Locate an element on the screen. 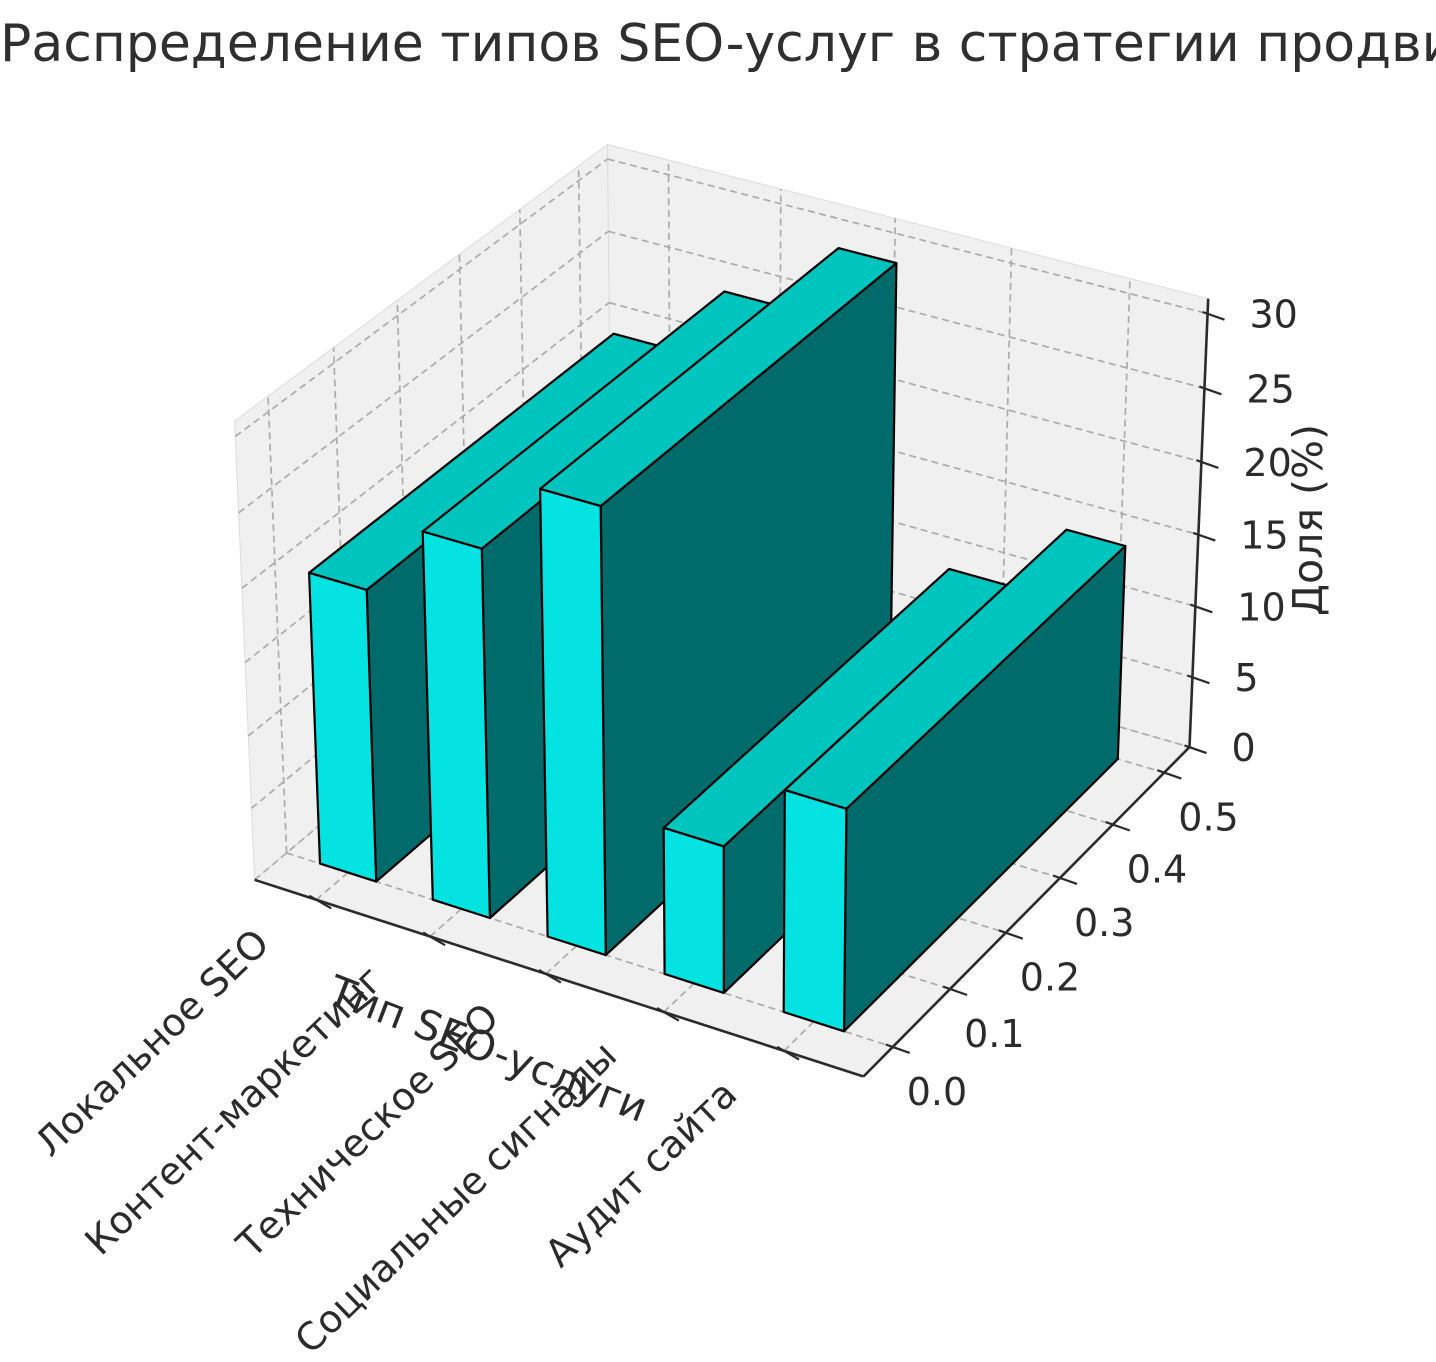 The image size is (1436, 1362). z-axis-line is located at coordinates (1199, 523).